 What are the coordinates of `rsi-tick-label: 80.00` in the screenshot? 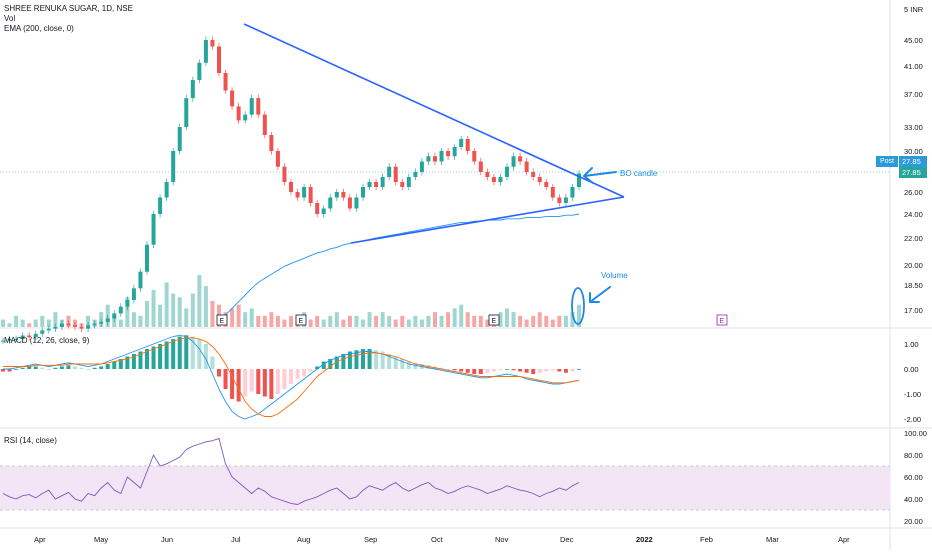 It's located at (913, 455).